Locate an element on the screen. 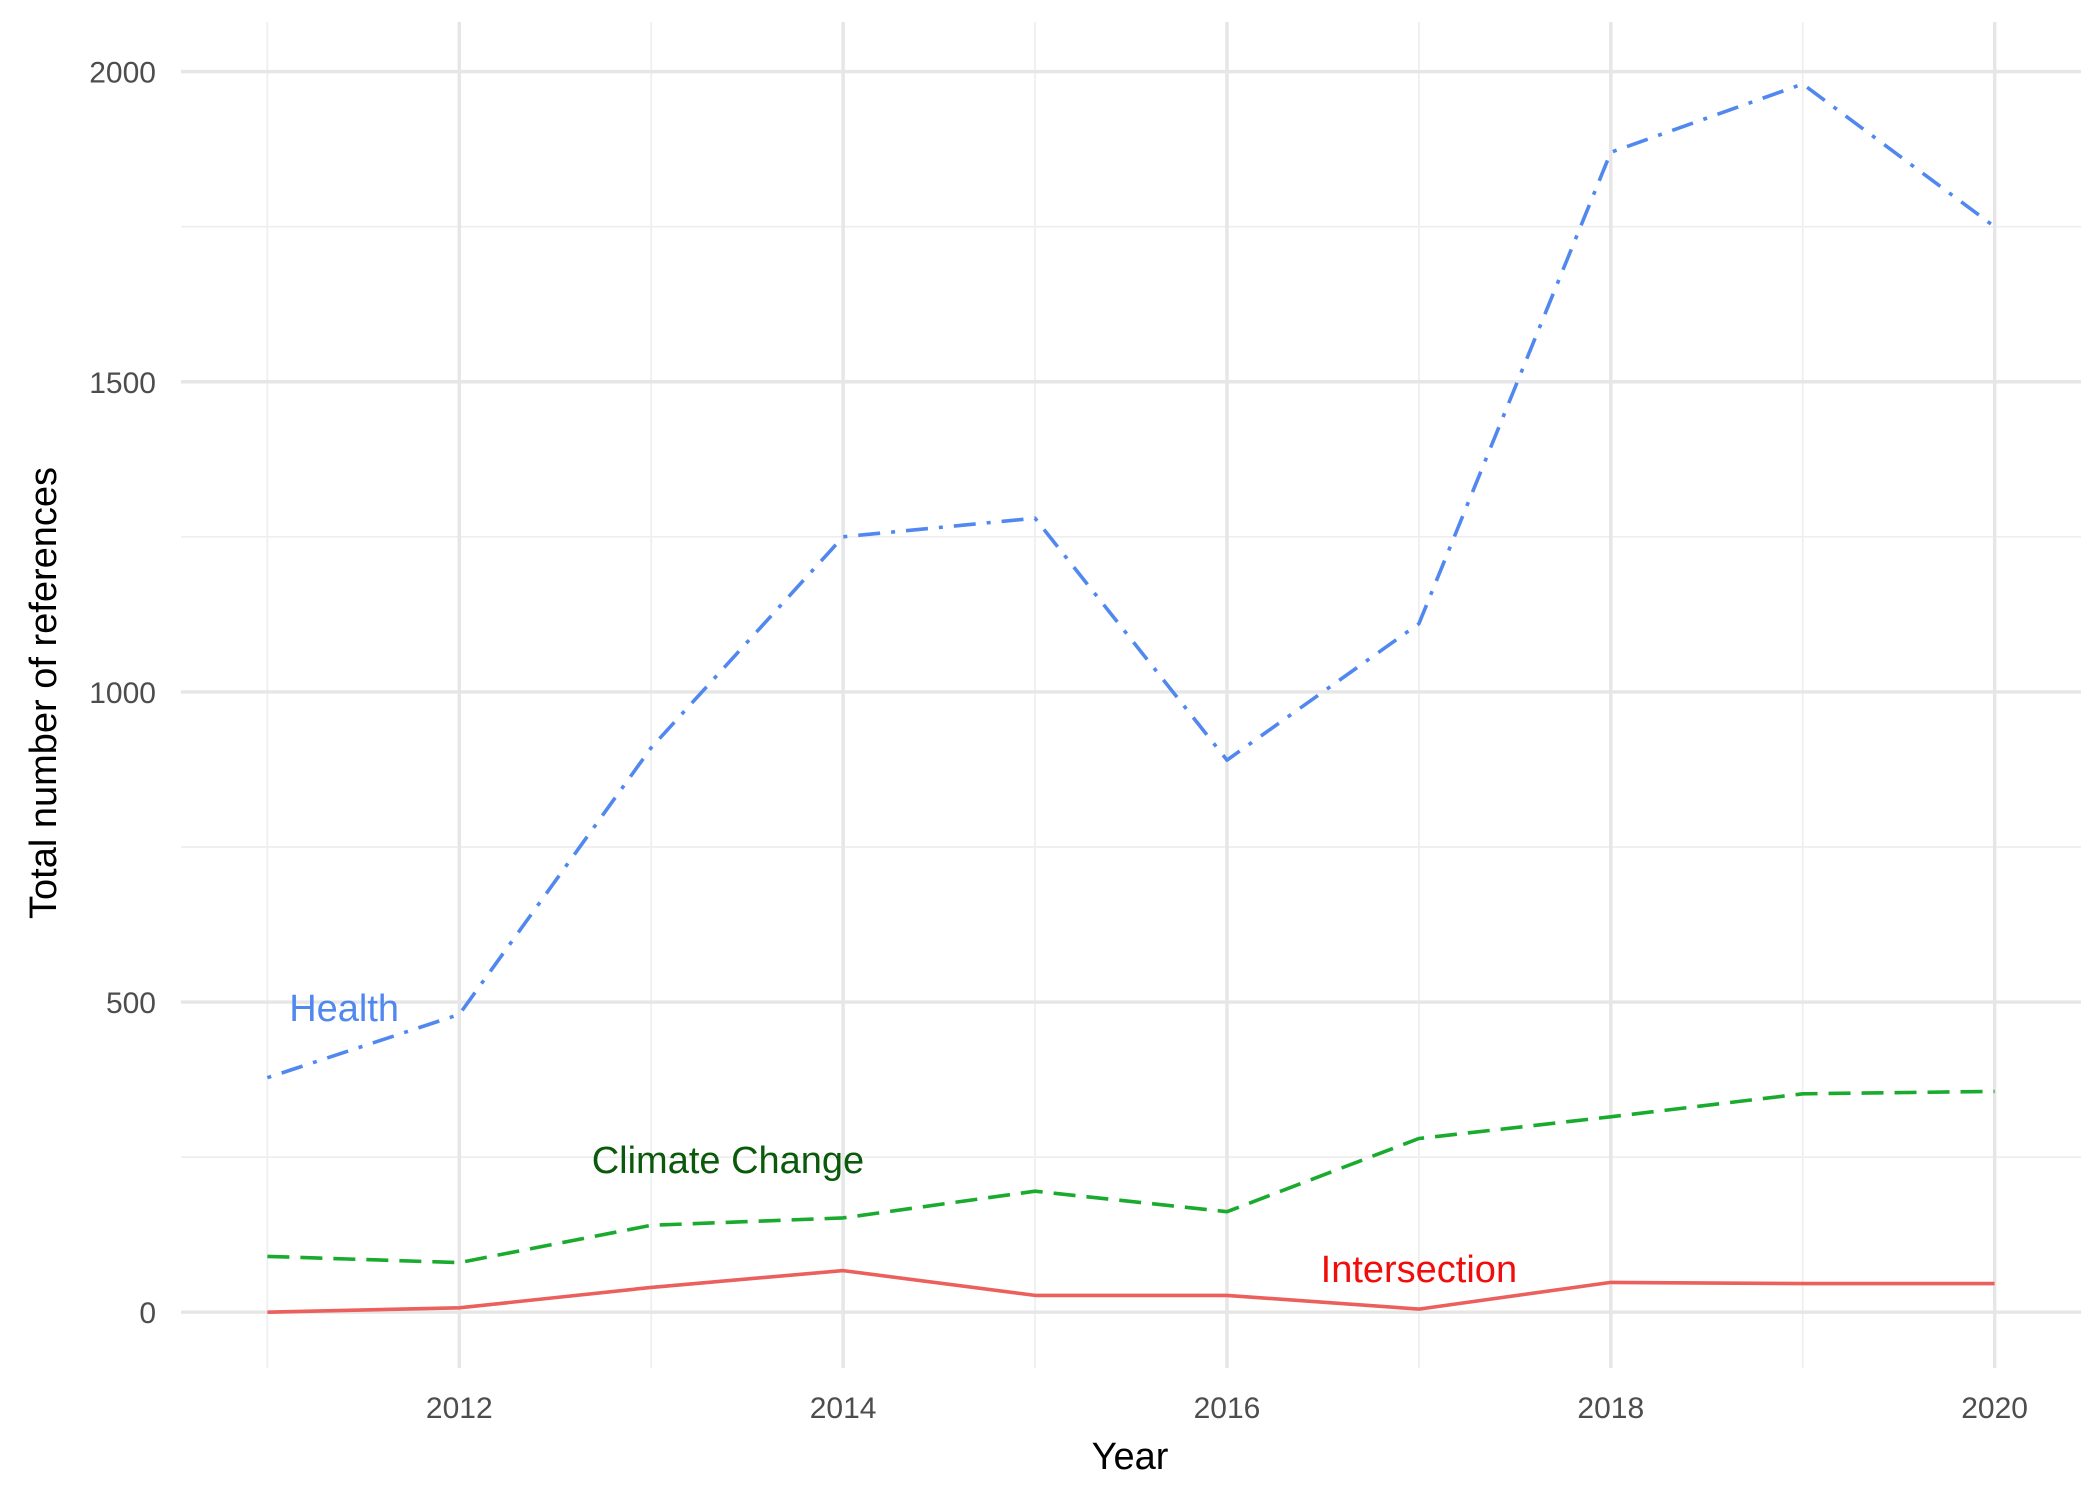  y-tick-label: 1000 is located at coordinates (122, 693).